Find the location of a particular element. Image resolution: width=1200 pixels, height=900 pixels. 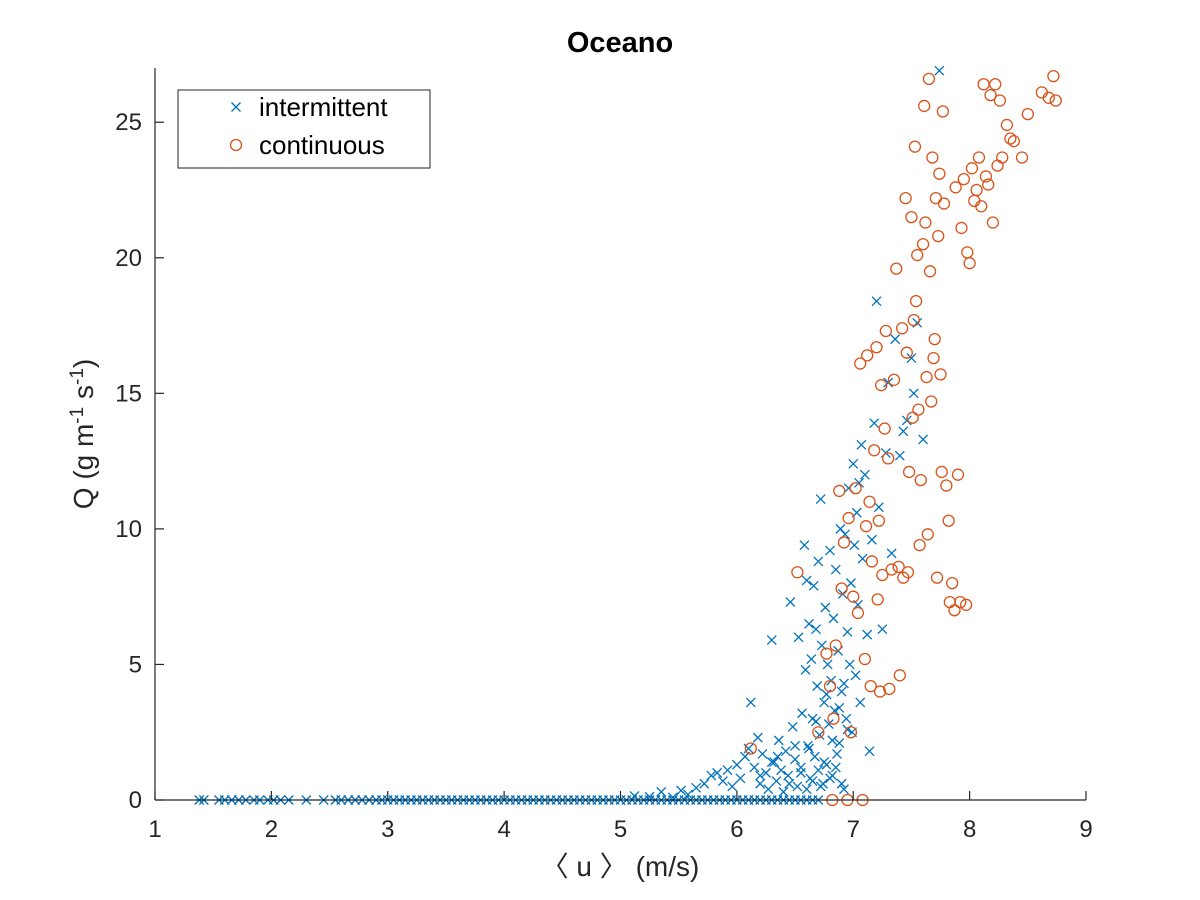

x-tick-label: 8 is located at coordinates (969, 829).